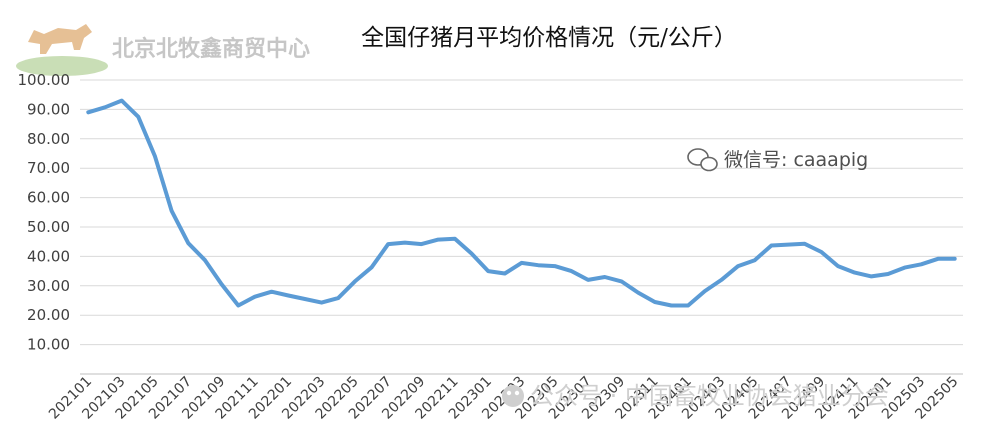 The width and height of the screenshot is (988, 434). Describe the element at coordinates (48, 109) in the screenshot. I see `y-tick-label: 90.00` at that location.